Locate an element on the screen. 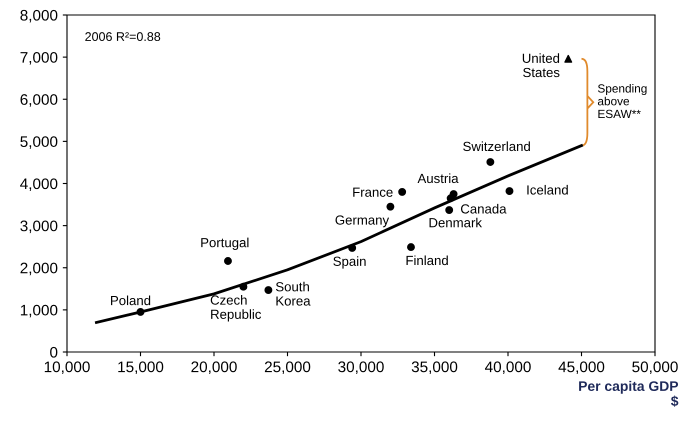 Image resolution: width=683 pixels, height=425 pixels. annotation: 2006 R²=0.88 is located at coordinates (122, 37).